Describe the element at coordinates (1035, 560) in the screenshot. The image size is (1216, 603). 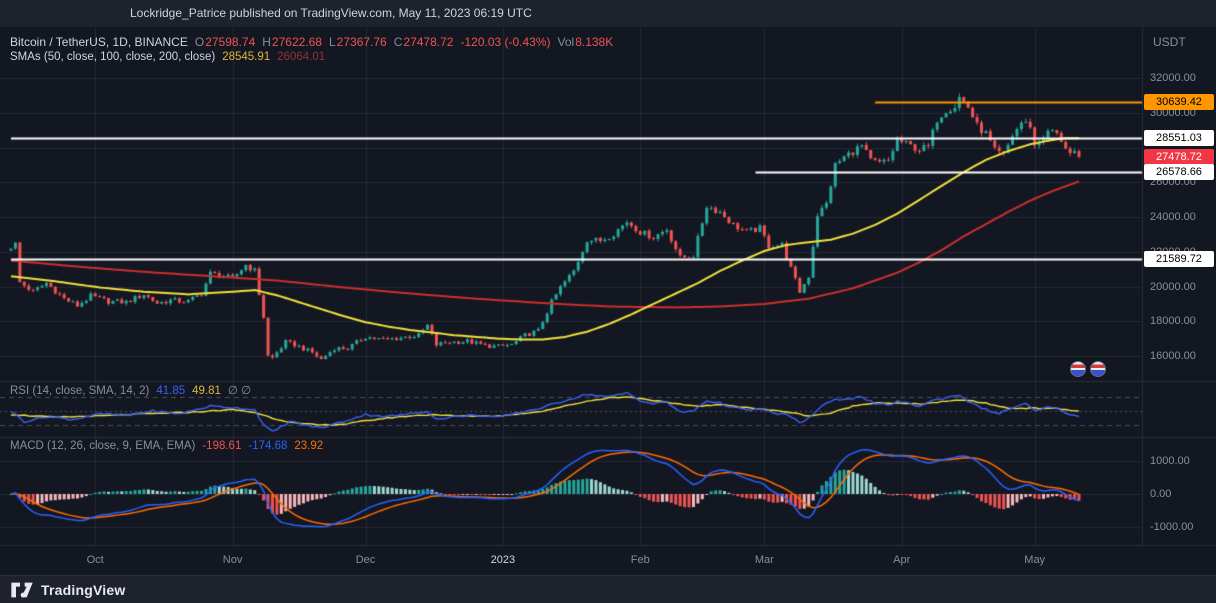
I see `time-tick: May` at that location.